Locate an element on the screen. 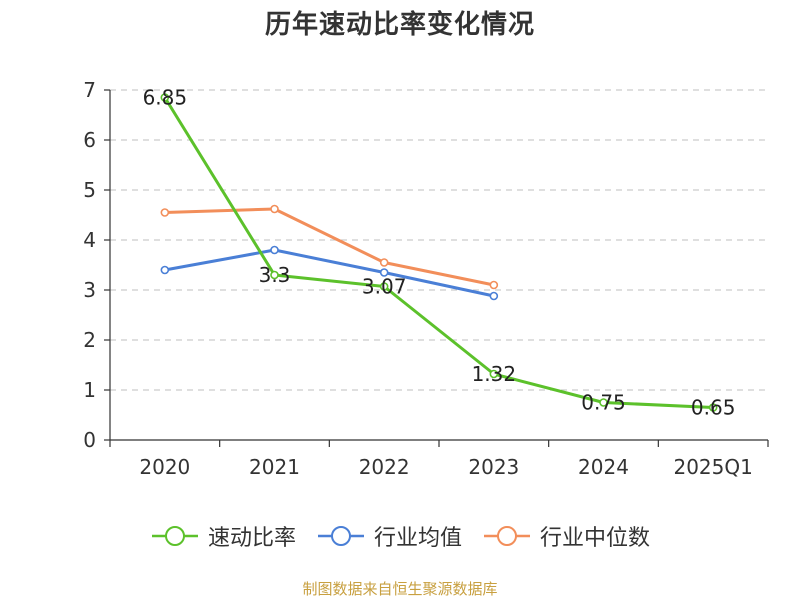 The width and height of the screenshot is (800, 600). y-tick-label: 4 is located at coordinates (89, 240).